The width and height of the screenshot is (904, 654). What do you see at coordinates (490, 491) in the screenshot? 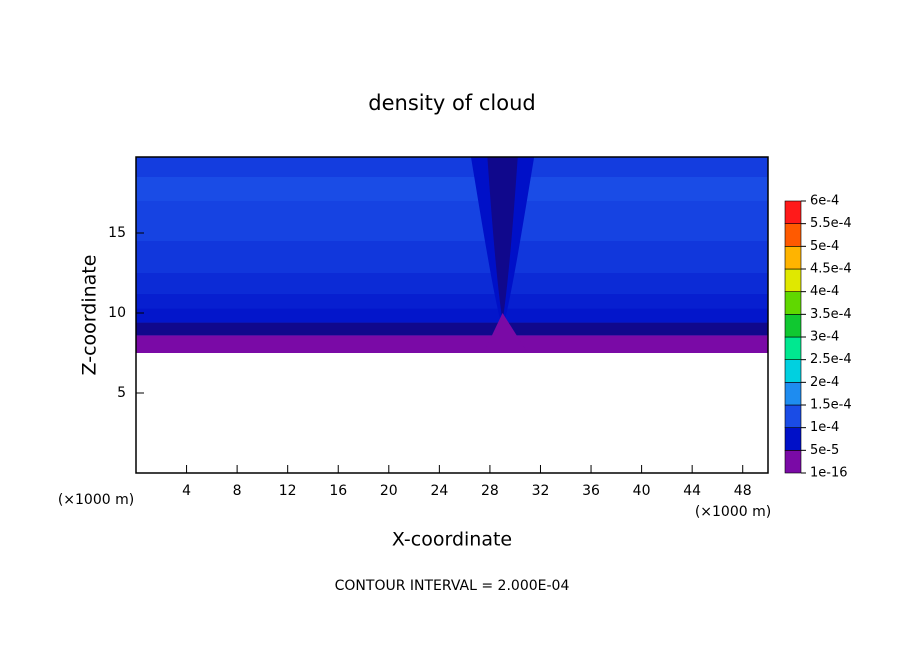
I see `x-tick-label: 28` at bounding box center [490, 491].